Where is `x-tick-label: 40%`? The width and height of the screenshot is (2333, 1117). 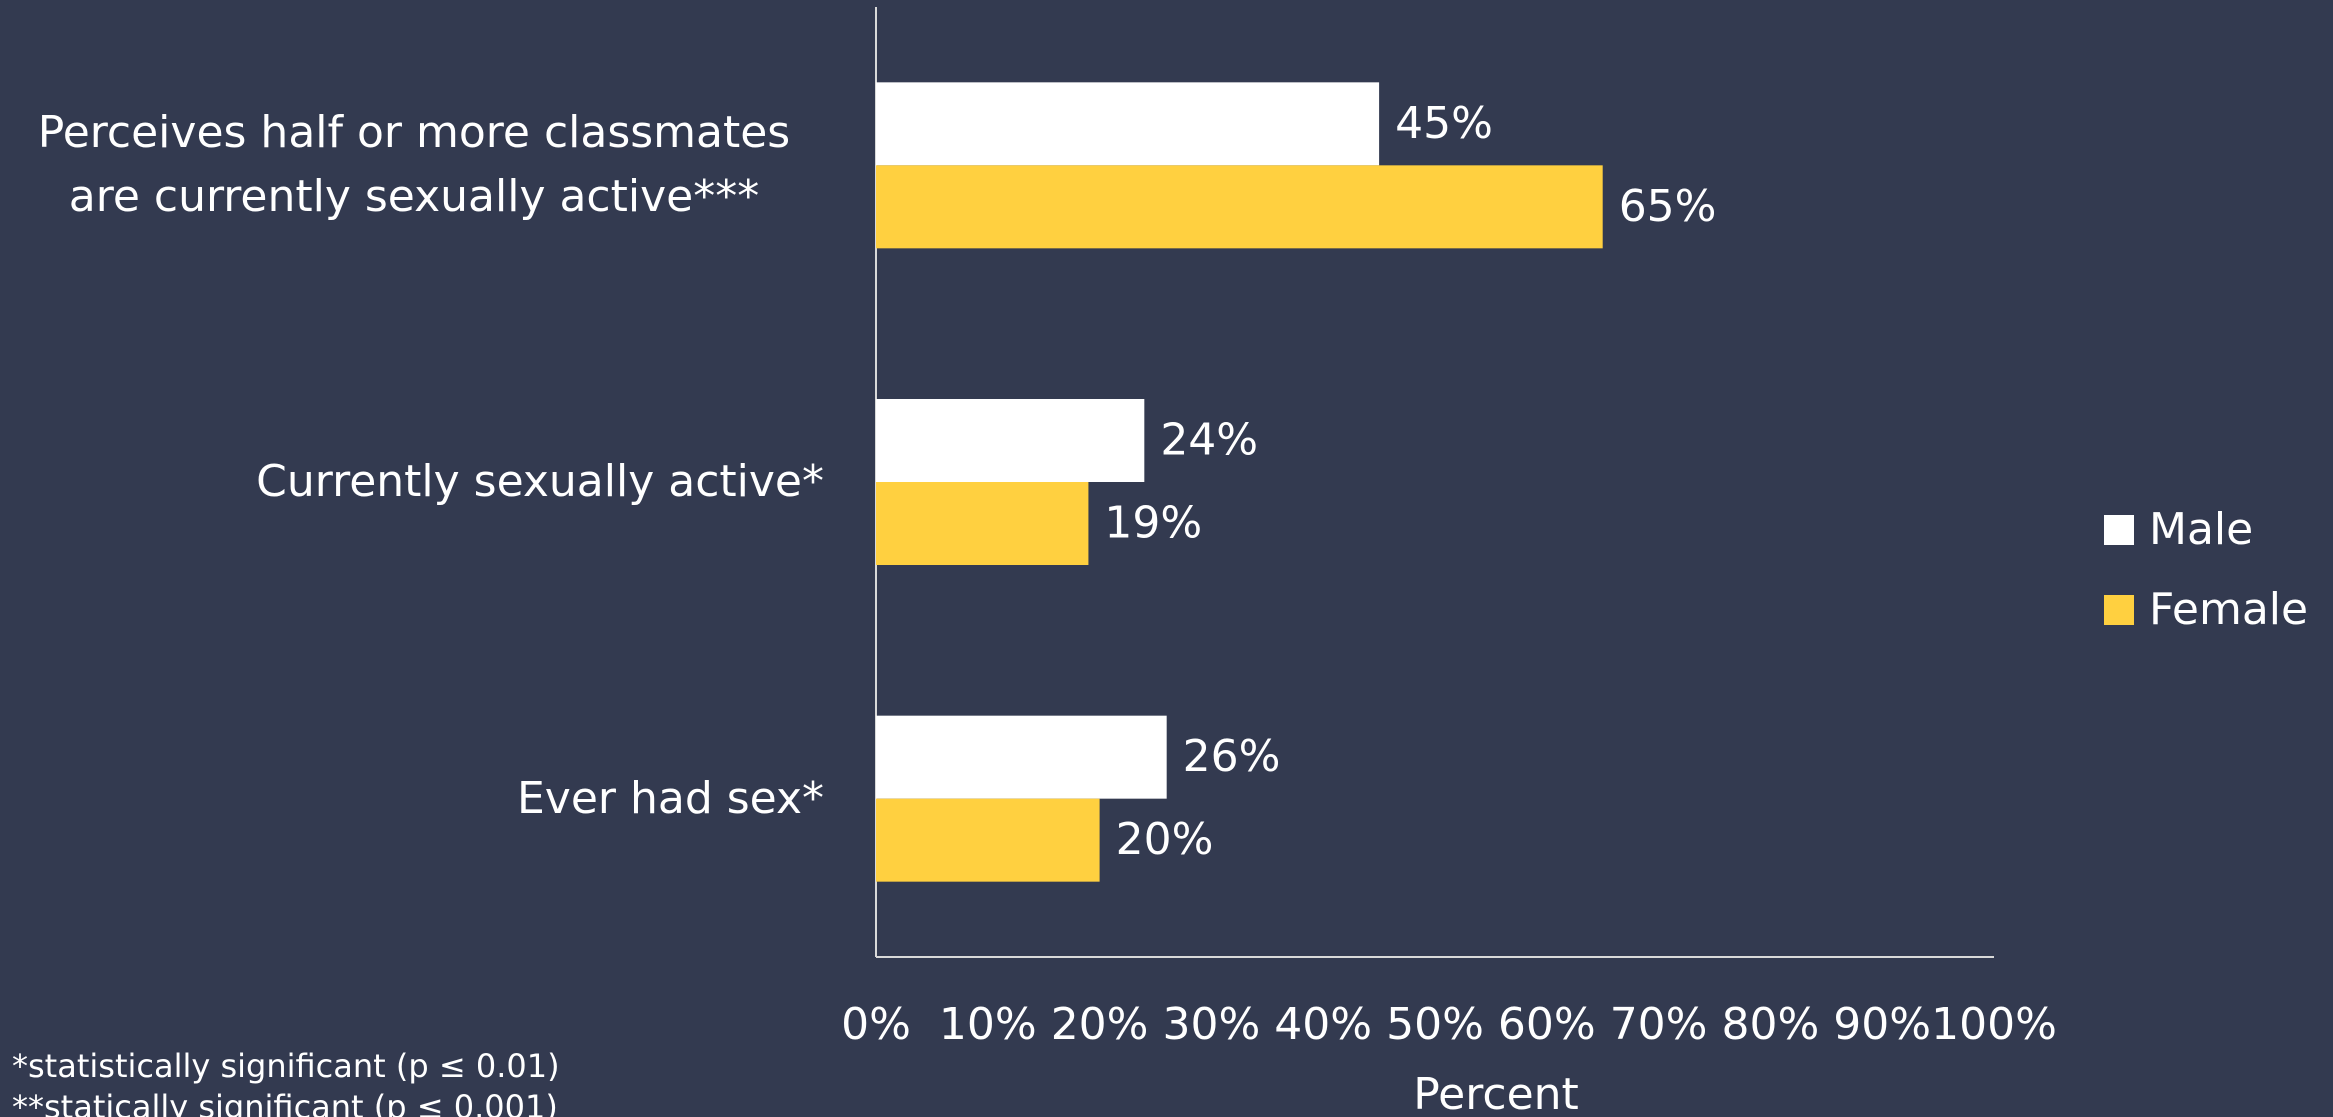 x-tick-label: 40% is located at coordinates (1323, 1024).